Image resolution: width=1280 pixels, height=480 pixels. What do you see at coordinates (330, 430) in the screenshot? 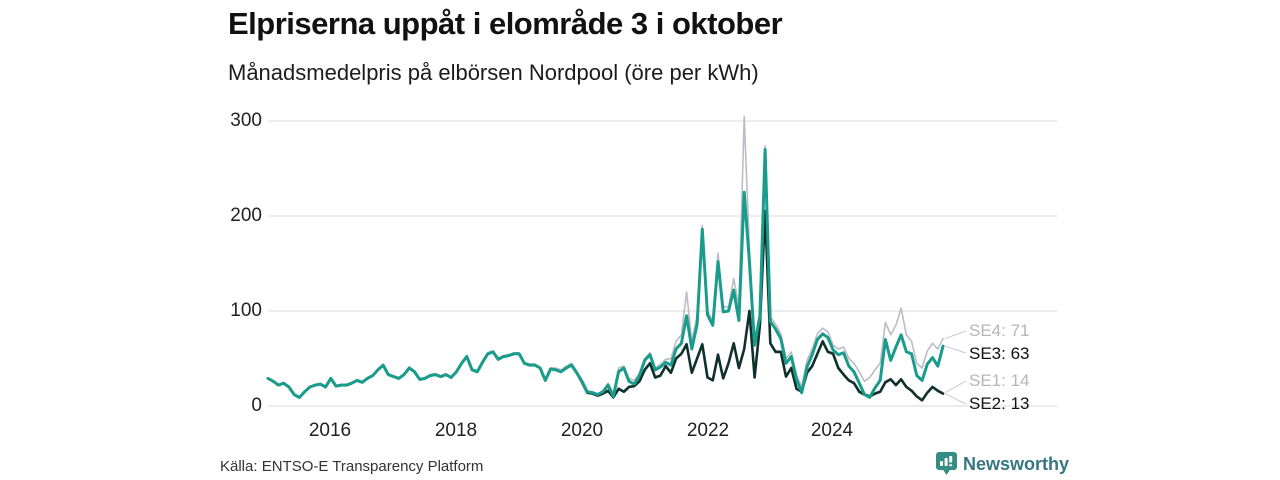
I see `x-axis-tick-2016: 2016` at bounding box center [330, 430].